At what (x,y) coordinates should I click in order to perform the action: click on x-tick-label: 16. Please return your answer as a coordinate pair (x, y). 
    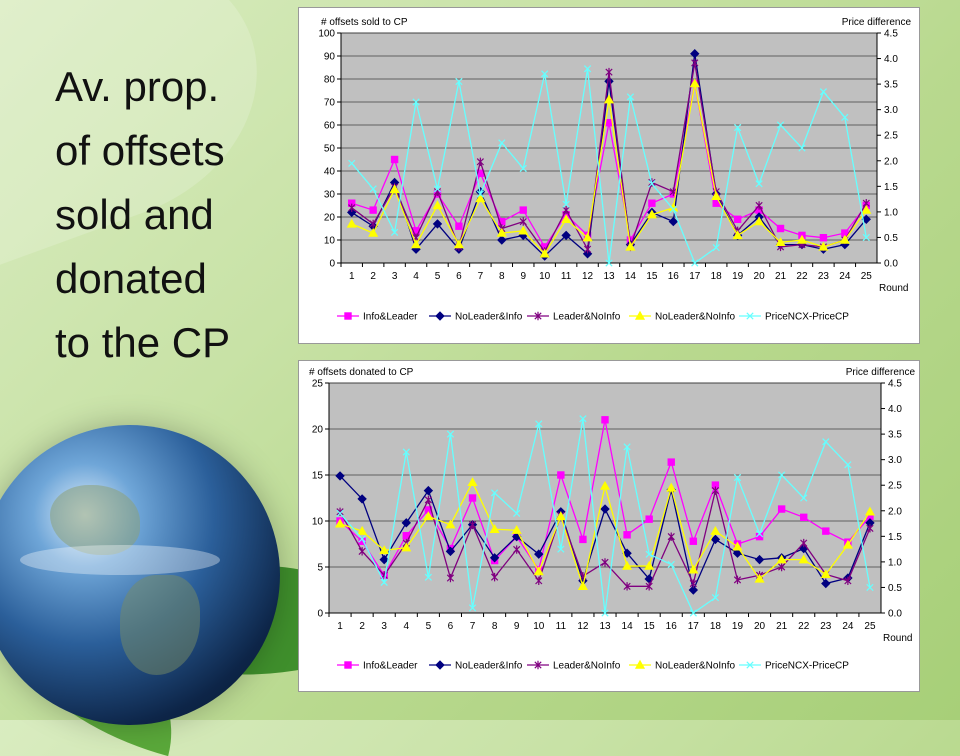
    Looking at the image, I should click on (674, 276).